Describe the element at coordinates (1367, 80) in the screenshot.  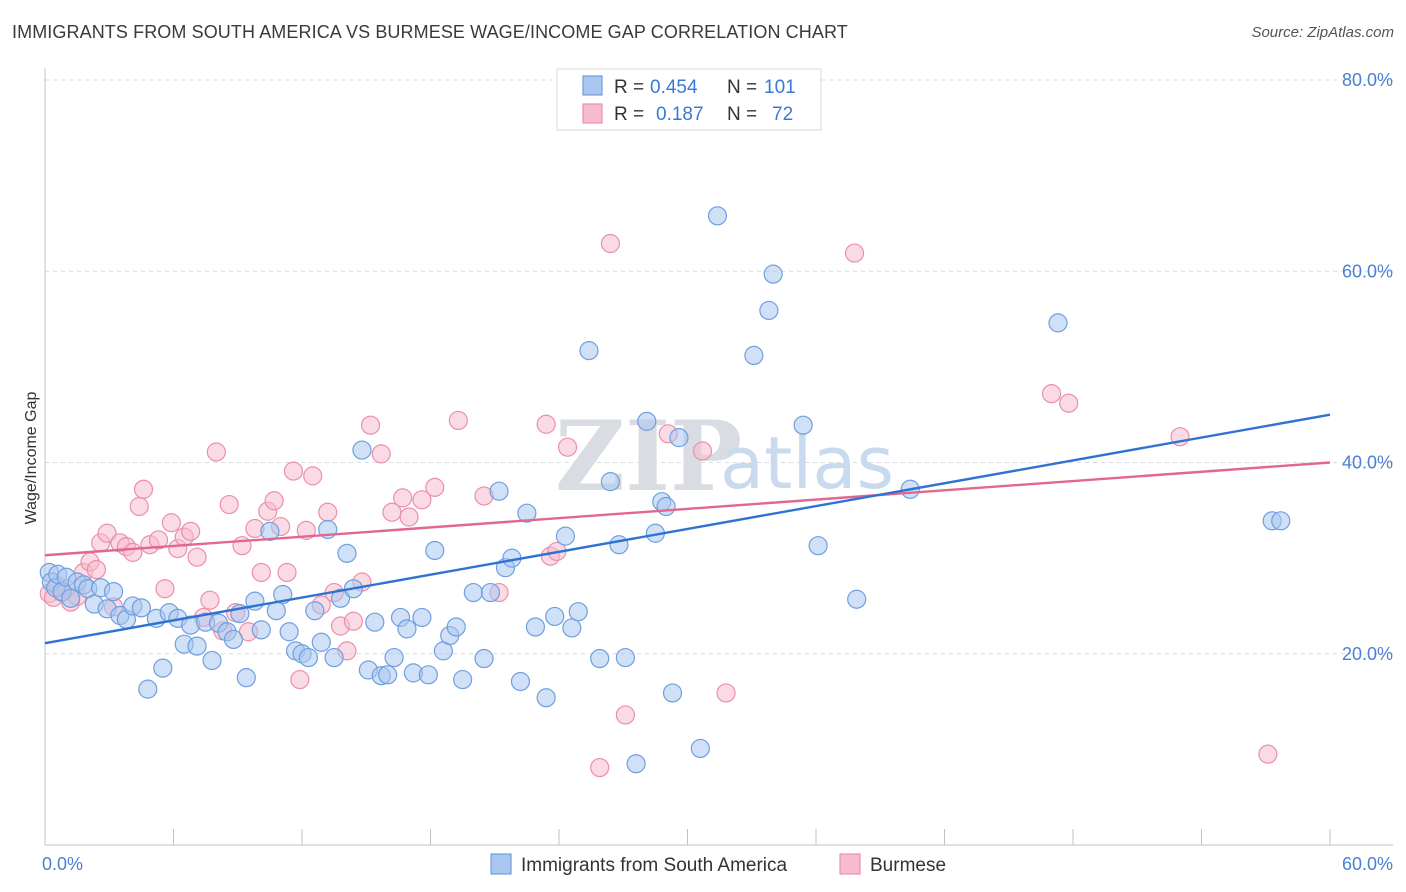
I see `y-tick-label: 80.0%` at that location.